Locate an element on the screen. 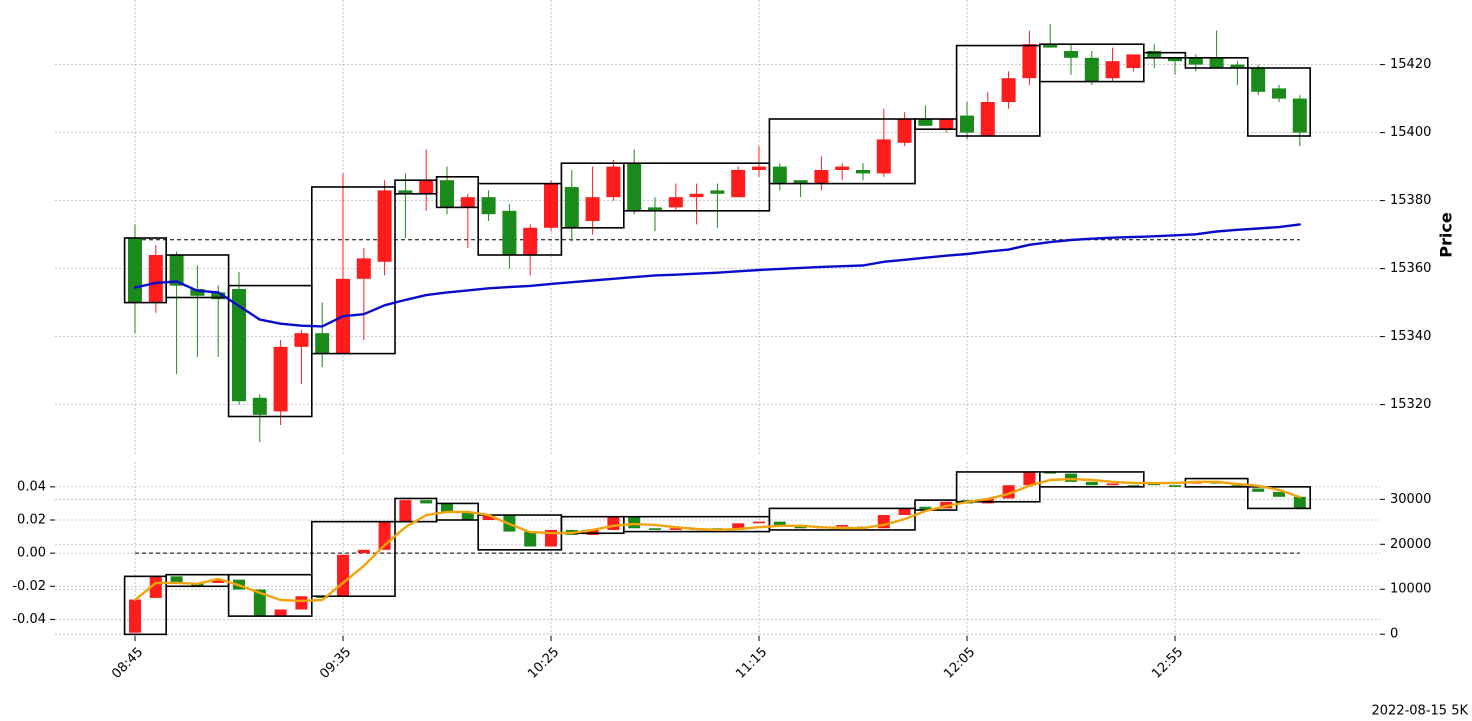 The image size is (1472, 721). footnote: 2022-08-15 5K is located at coordinates (1420, 711).